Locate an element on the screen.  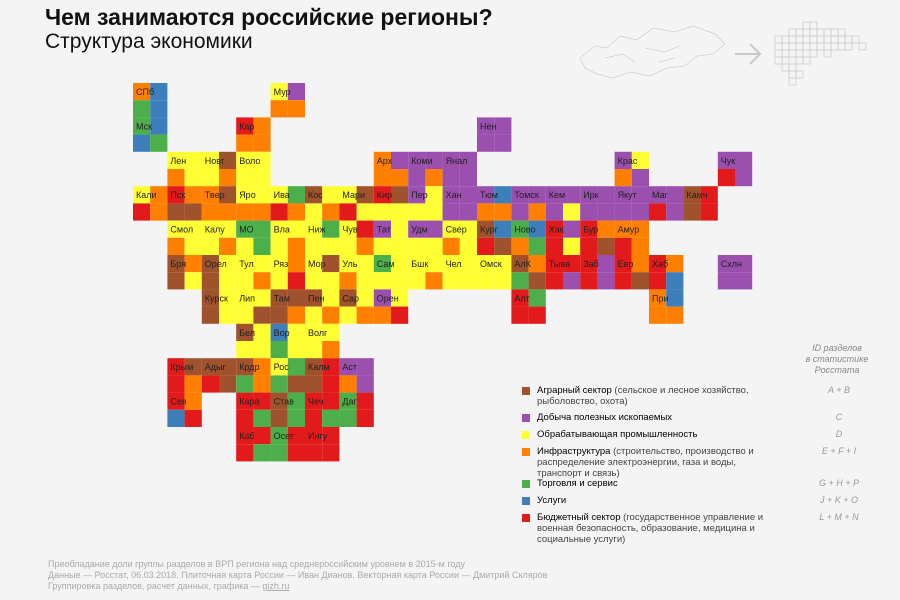
region-label: Ниж is located at coordinates (317, 230).